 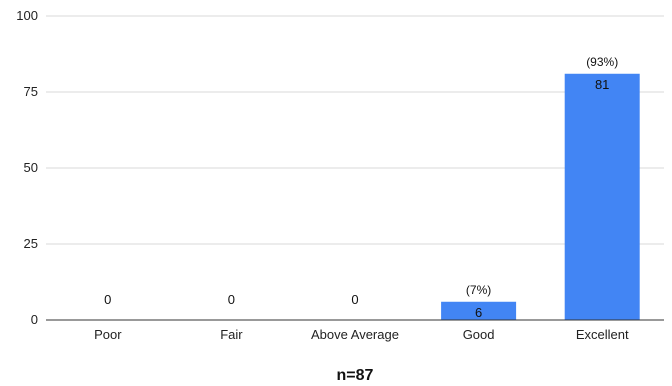 I want to click on value-label: 81, so click(x=602, y=84).